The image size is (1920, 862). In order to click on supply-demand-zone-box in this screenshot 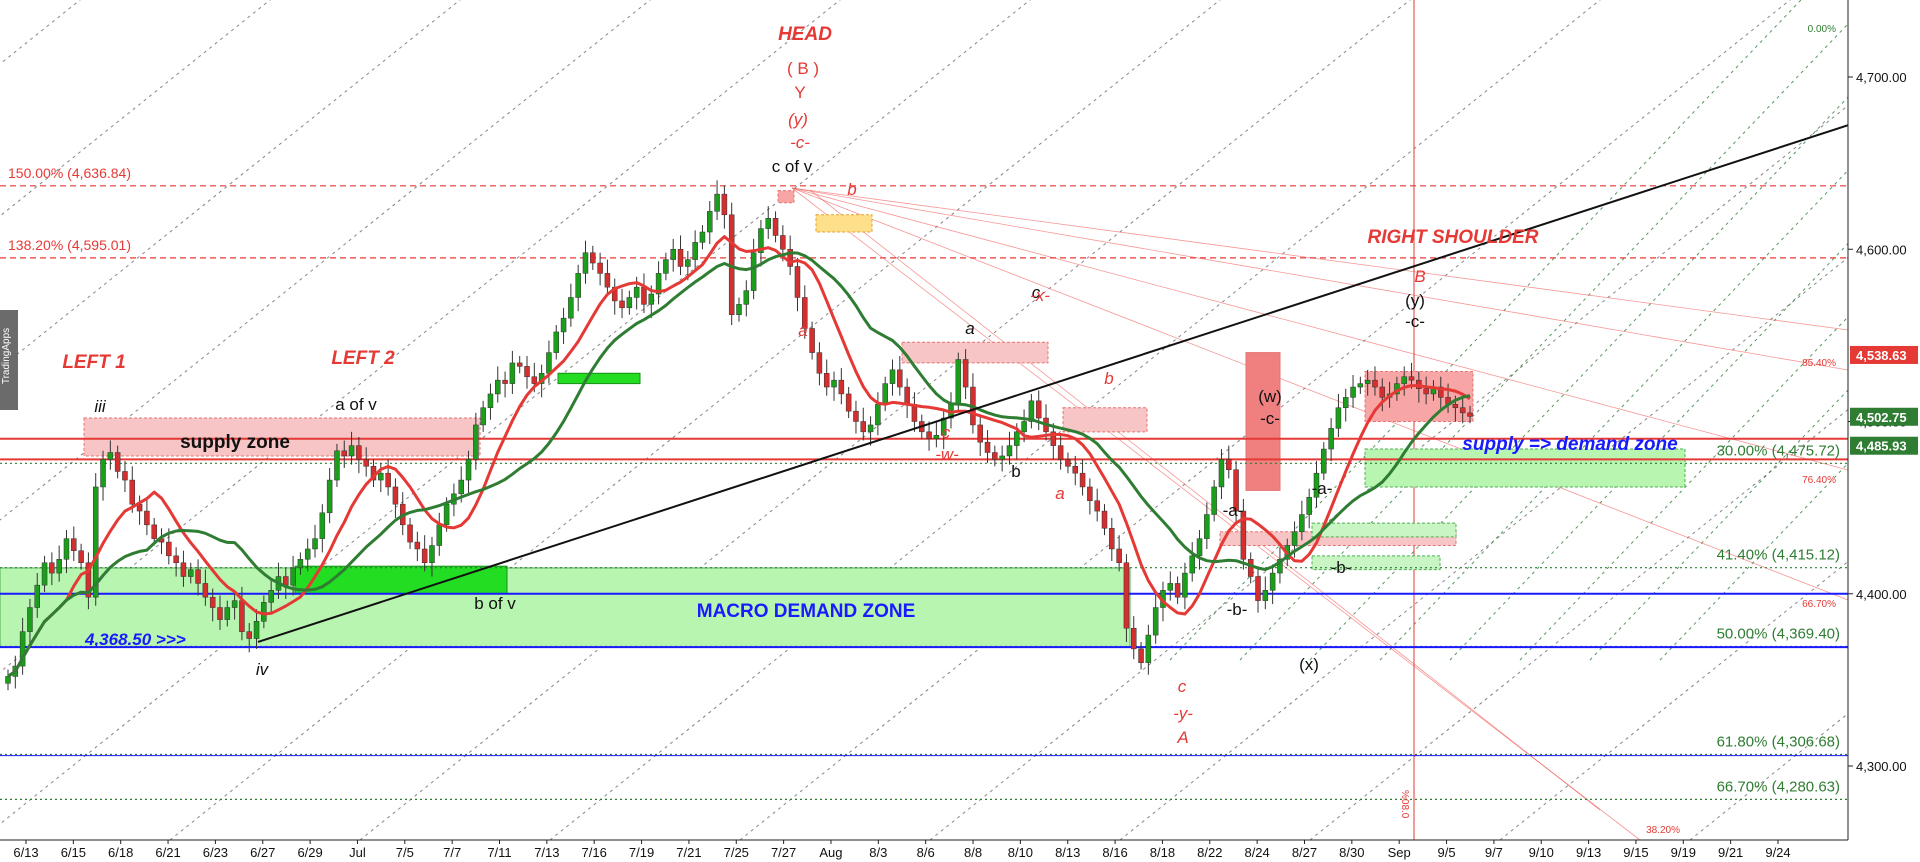, I will do `click(1525, 468)`.